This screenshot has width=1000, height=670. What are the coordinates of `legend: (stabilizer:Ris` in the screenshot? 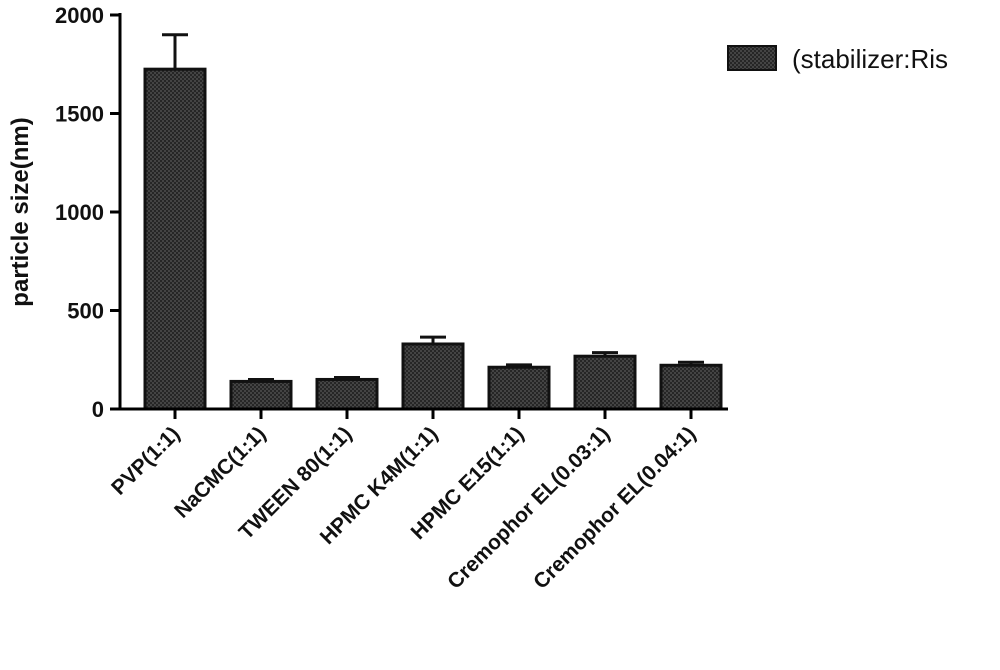 It's located at (837, 59).